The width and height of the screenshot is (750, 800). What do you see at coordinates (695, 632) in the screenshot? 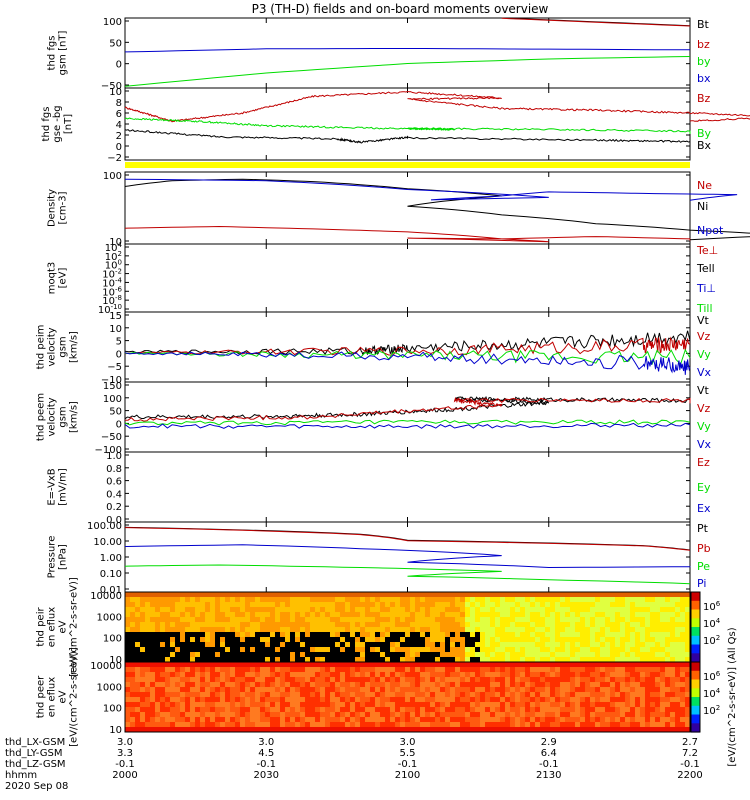
I see `colorbar-cell` at bounding box center [695, 632].